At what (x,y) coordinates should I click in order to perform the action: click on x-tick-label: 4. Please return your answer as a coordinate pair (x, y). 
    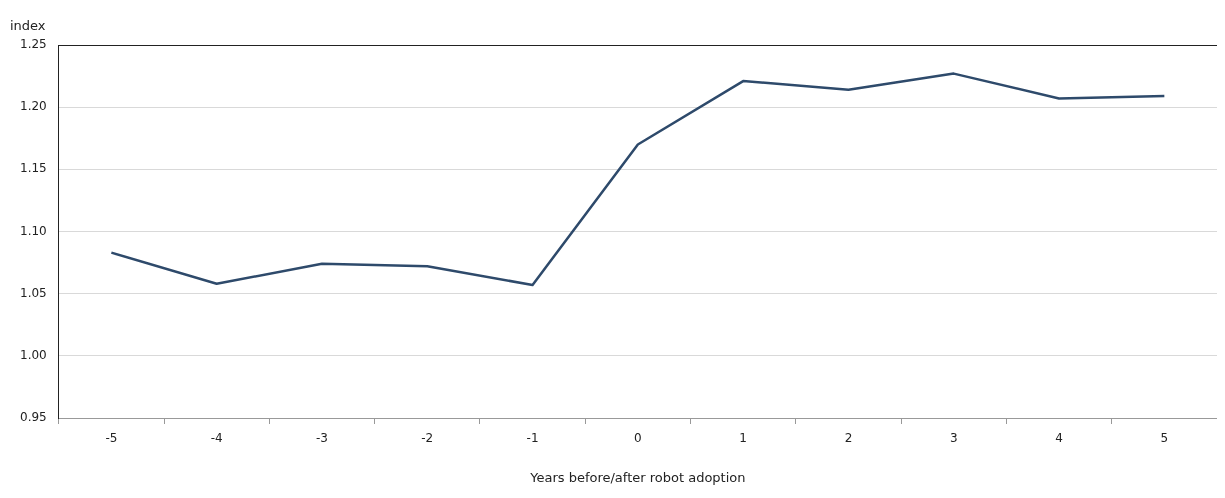
    Looking at the image, I should click on (1059, 438).